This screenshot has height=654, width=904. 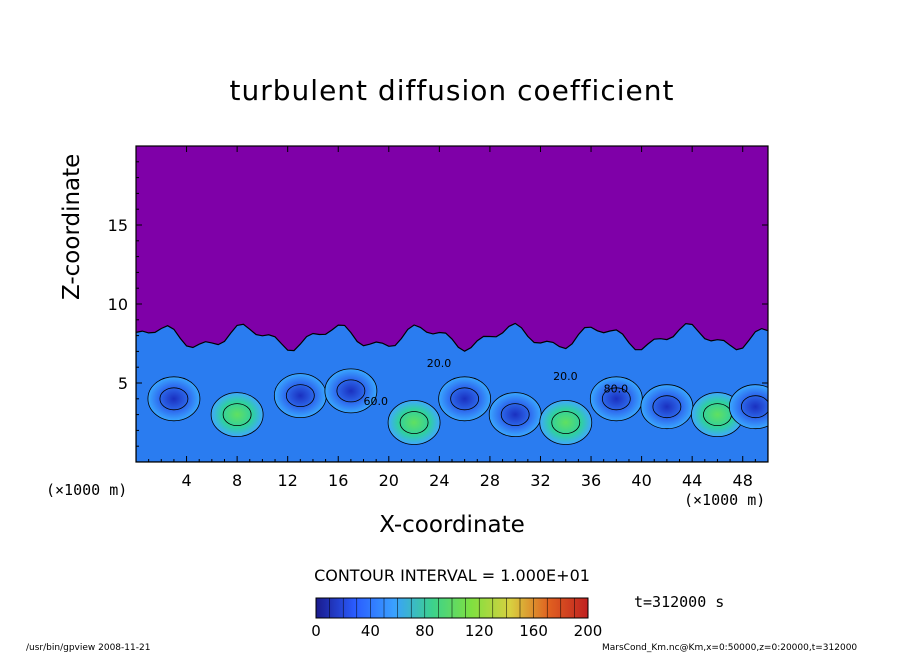 What do you see at coordinates (743, 480) in the screenshot?
I see `x-tick-label: 48` at bounding box center [743, 480].